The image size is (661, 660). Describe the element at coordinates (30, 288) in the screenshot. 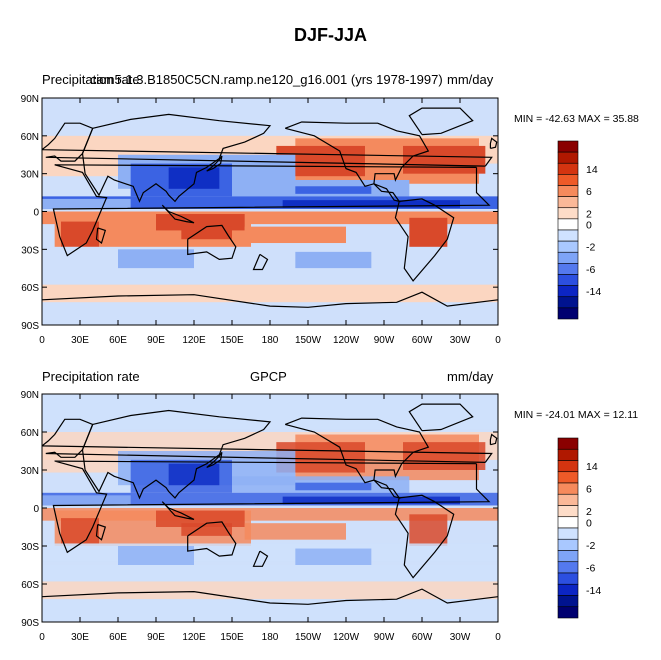

I see `y-tick-label: 60S` at that location.